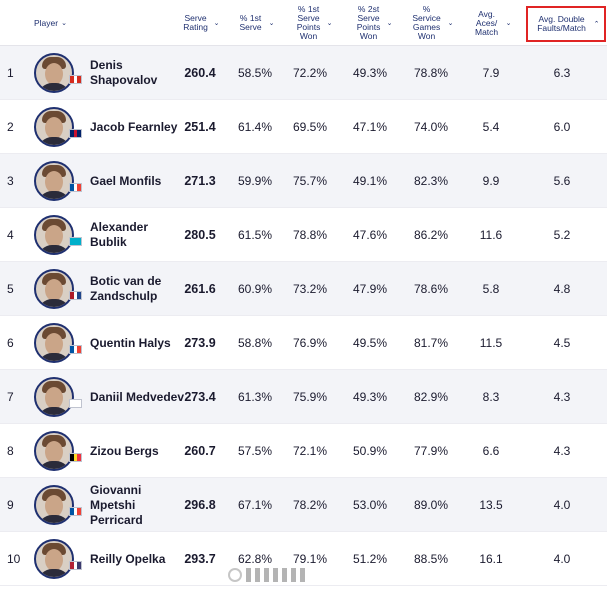 Image resolution: width=607 pixels, height=591 pixels. I want to click on watermark, so click(298, 575).